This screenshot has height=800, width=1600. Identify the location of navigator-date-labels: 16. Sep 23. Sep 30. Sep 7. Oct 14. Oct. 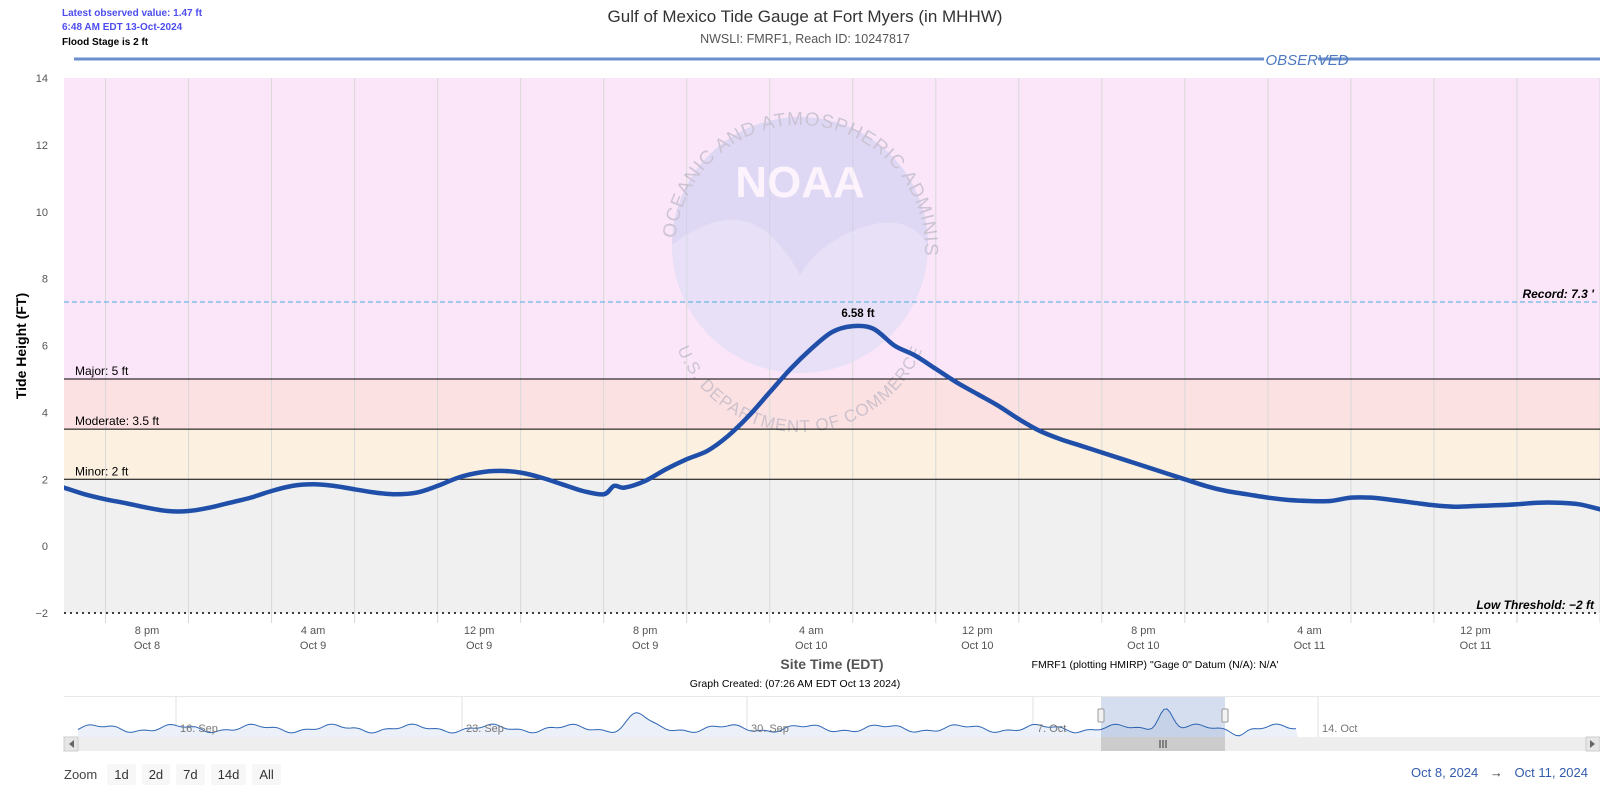
(768, 729).